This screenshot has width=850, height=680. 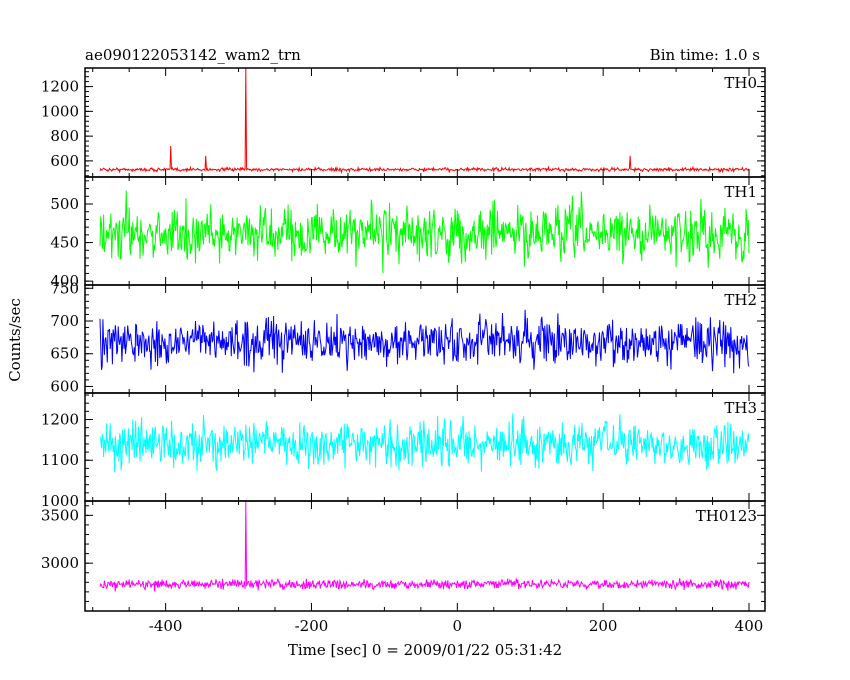 I want to click on panel-label: TH0, so click(x=740, y=83).